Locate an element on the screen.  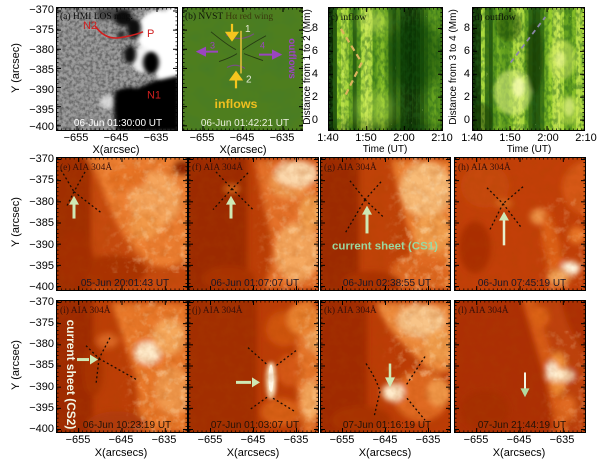
svg-text: 05-Jun 20:01:43 UT is located at coordinates (125, 283).